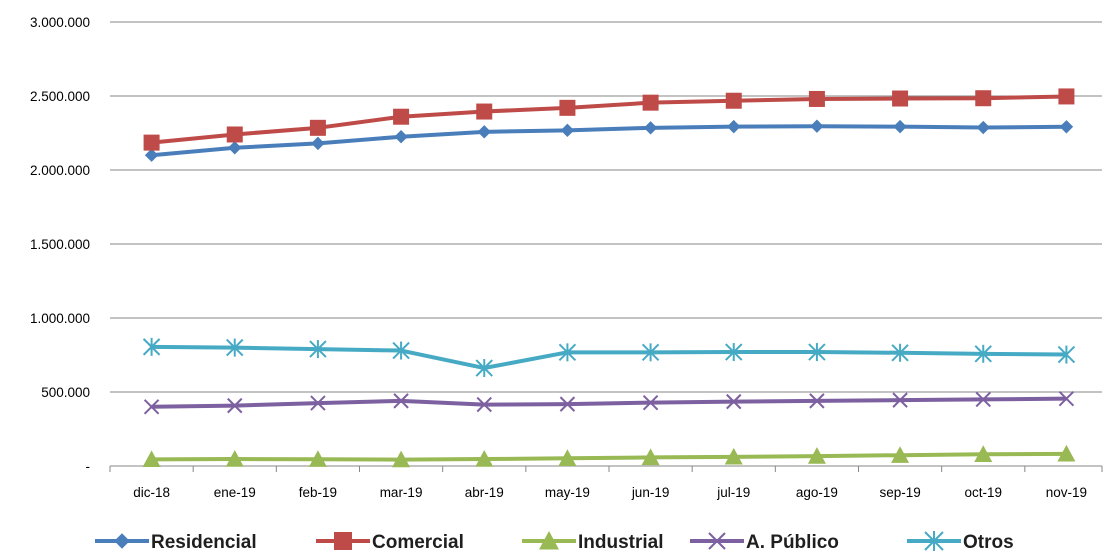  Describe the element at coordinates (60, 22) in the screenshot. I see `y-tick-label: 3.000.000` at that location.